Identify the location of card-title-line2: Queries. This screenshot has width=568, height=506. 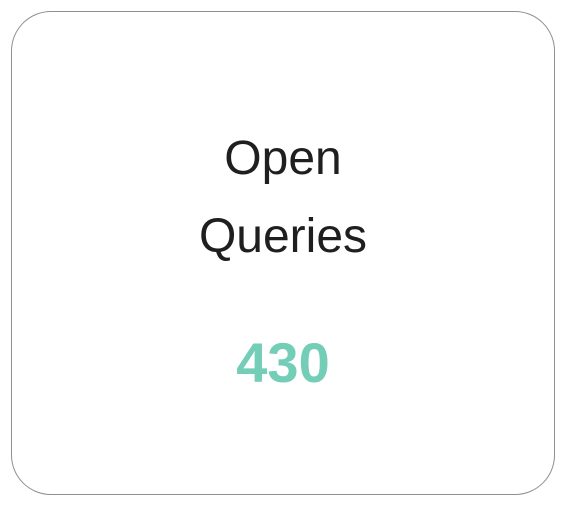
(283, 236).